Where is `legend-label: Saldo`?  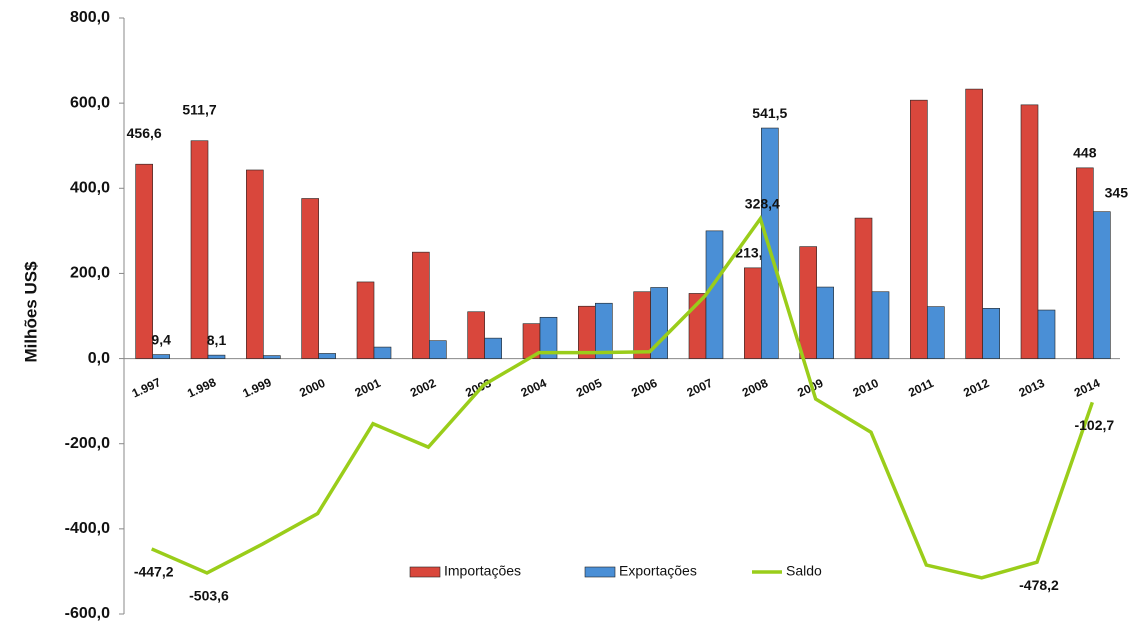 legend-label: Saldo is located at coordinates (804, 571).